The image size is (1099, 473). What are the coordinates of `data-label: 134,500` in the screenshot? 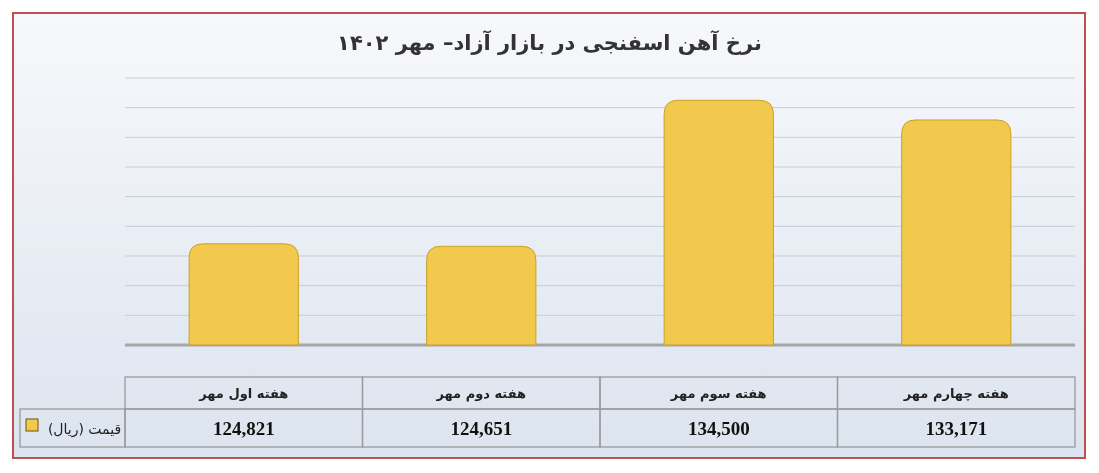 It's located at (718, 428).